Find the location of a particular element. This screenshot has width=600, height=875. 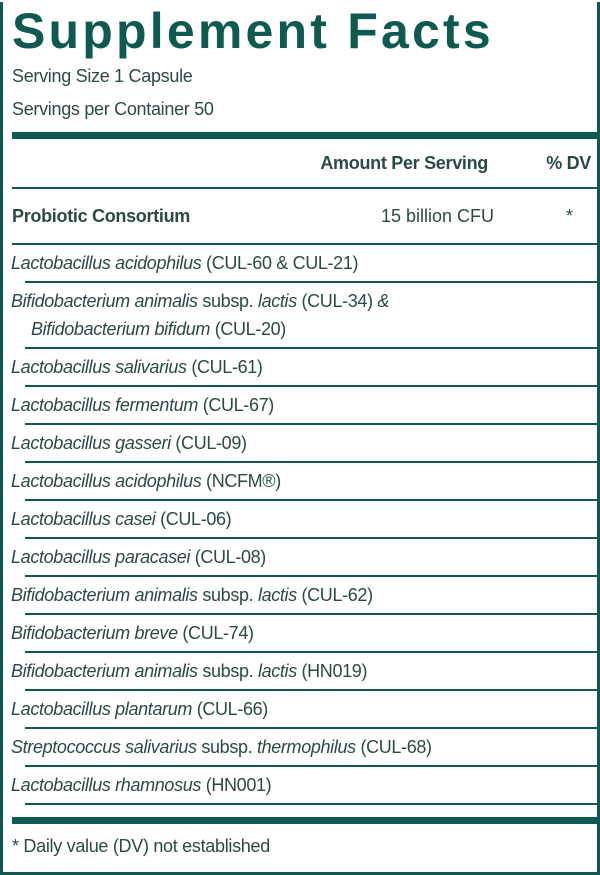

strain-row: Lactobacillus acidophilus (NCFM®) is located at coordinates (304, 482).